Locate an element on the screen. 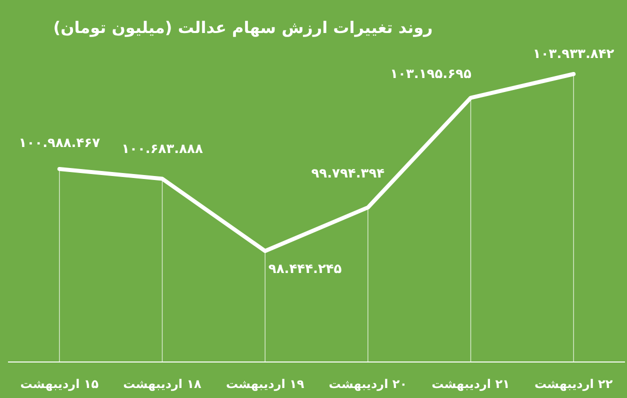  data-label: ۱۰۳.۹۳۳.۸۴۲ is located at coordinates (573, 54).